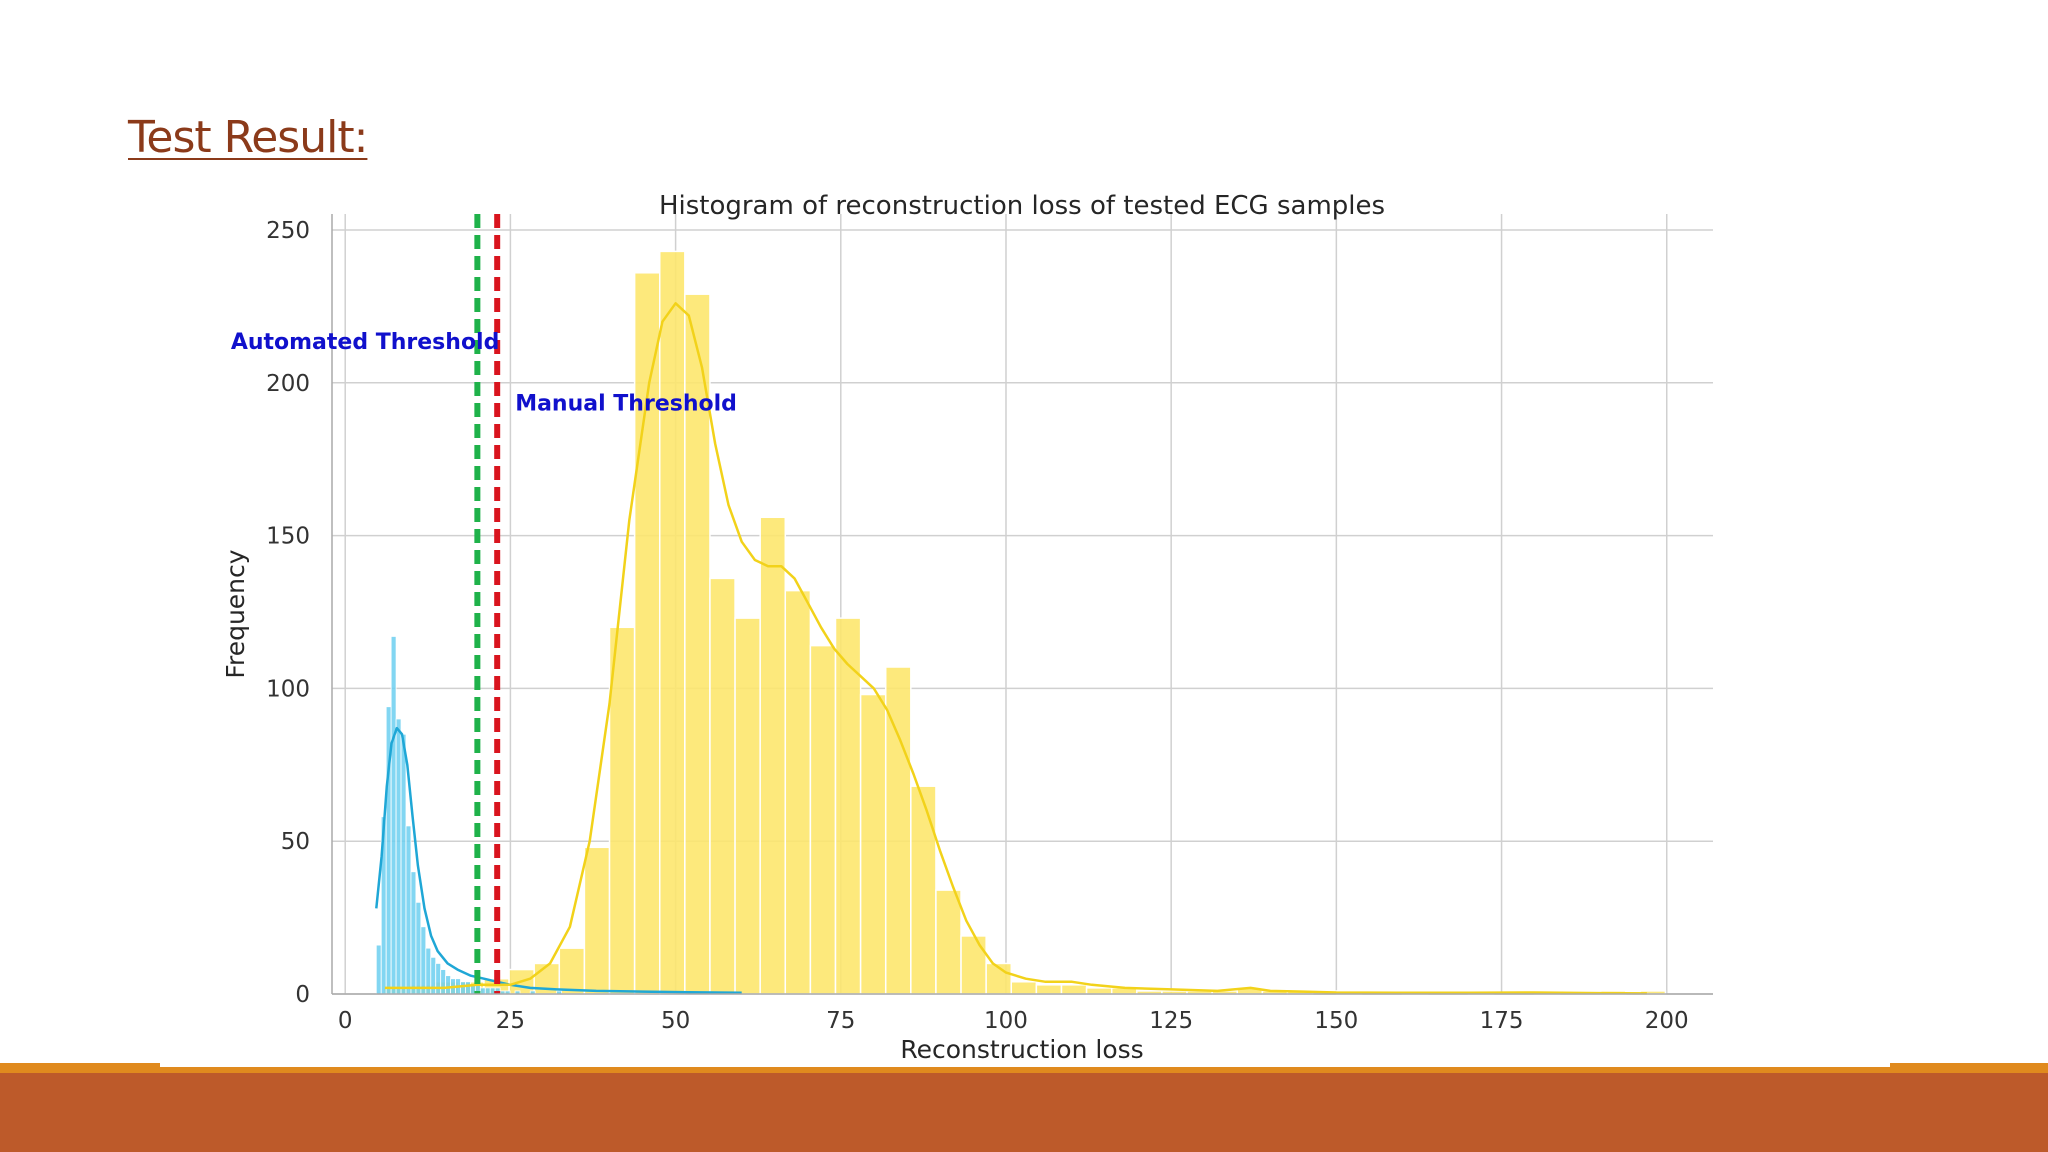 The image size is (2048, 1152). What do you see at coordinates (1024, 1112) in the screenshot?
I see `footer-band` at bounding box center [1024, 1112].